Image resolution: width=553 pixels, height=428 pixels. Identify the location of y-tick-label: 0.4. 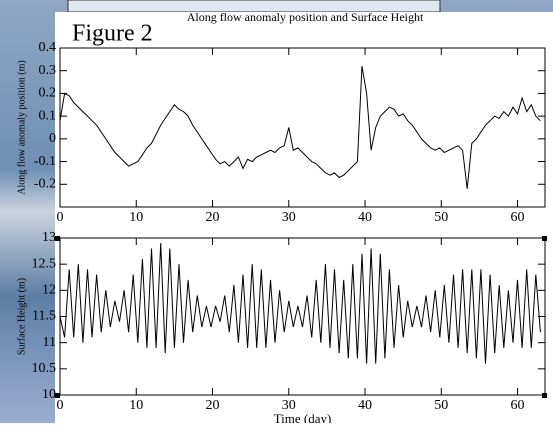
(48, 47).